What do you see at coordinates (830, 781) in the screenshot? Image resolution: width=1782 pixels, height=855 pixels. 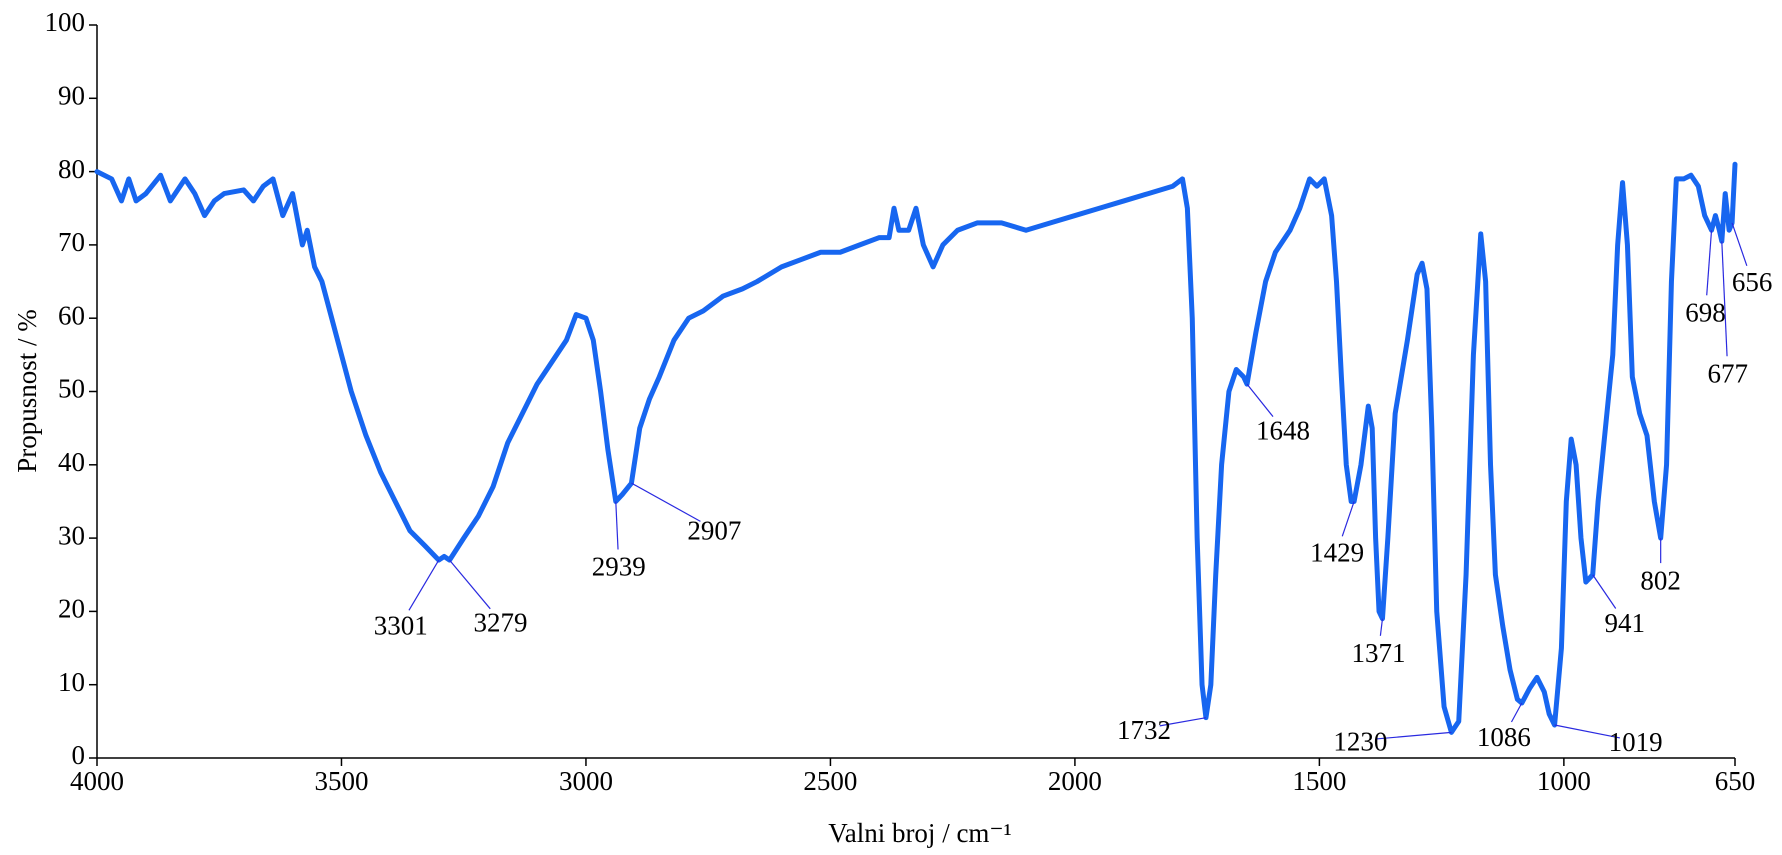 I see `x-tick-label: 2500` at bounding box center [830, 781].